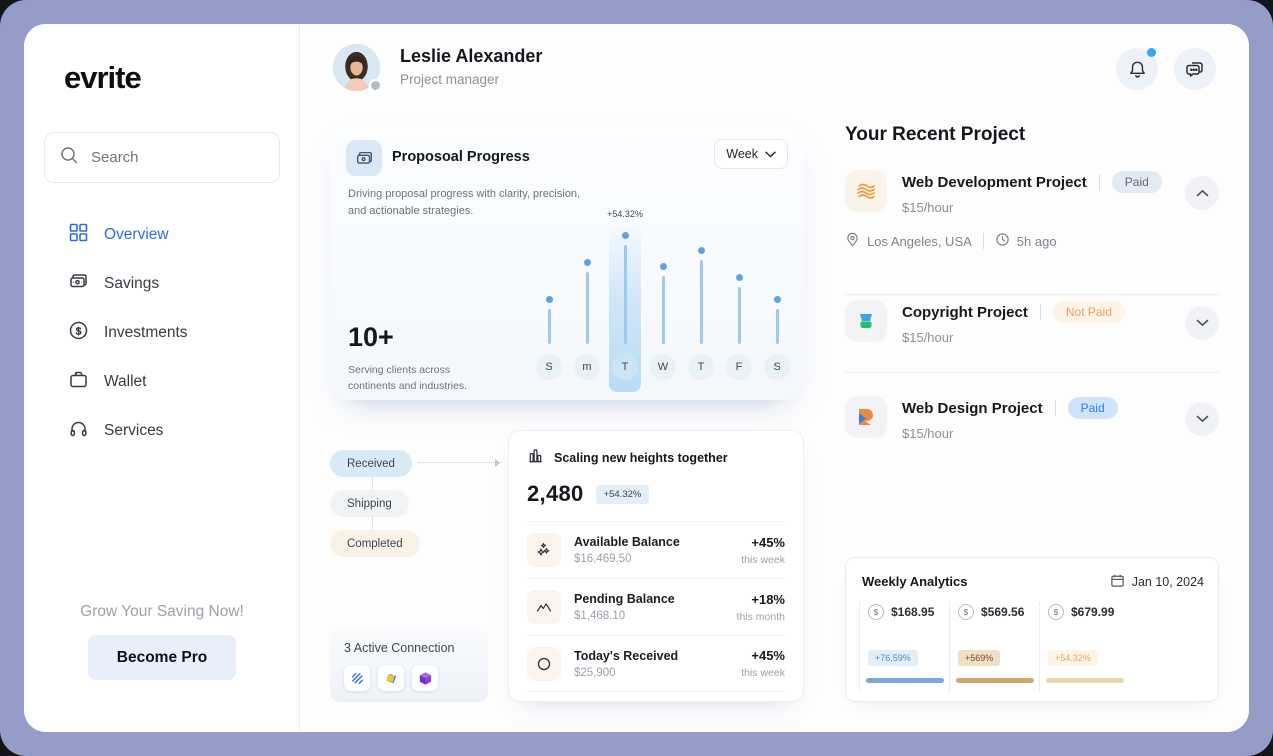  Describe the element at coordinates (544, 607) in the screenshot. I see `trend-icon` at that location.